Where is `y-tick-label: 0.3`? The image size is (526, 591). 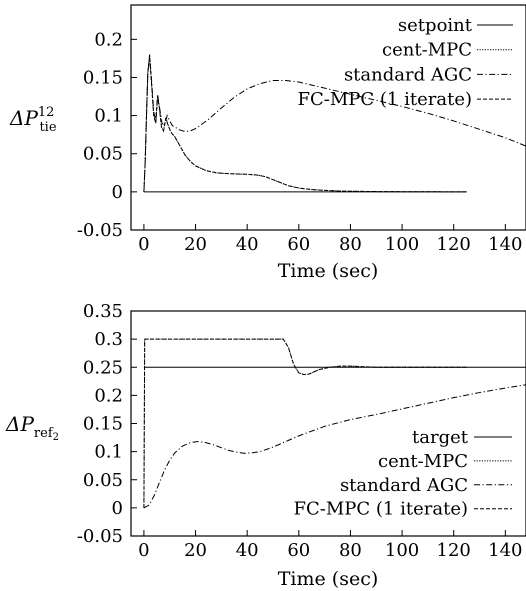 y-tick-label: 0.3 is located at coordinates (108, 339).